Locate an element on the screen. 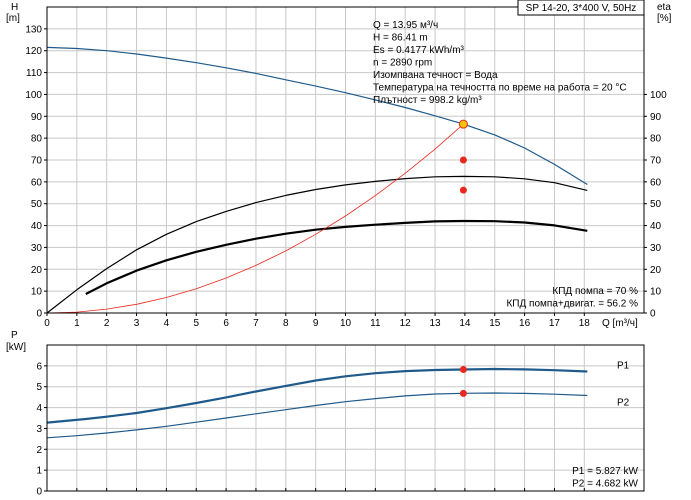 The width and height of the screenshot is (691, 500). power-readout: P1 = 5.827 kW is located at coordinates (605, 471).